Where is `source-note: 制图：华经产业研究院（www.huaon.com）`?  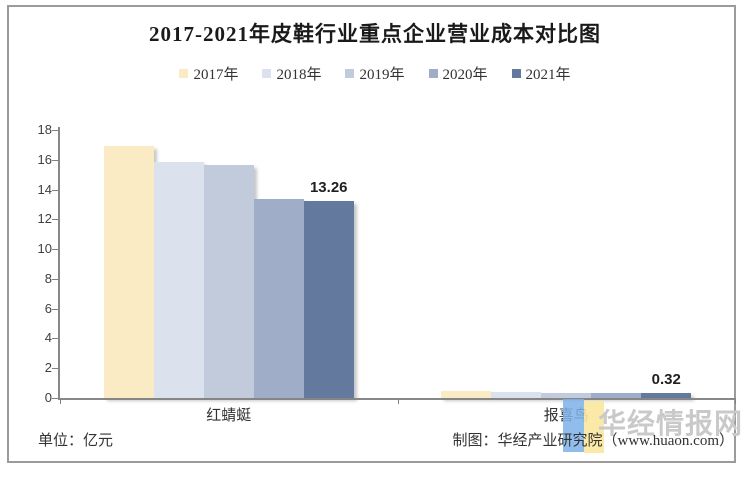 source-note: 制图：华经产业研究院（www.huaon.com） is located at coordinates (593, 441).